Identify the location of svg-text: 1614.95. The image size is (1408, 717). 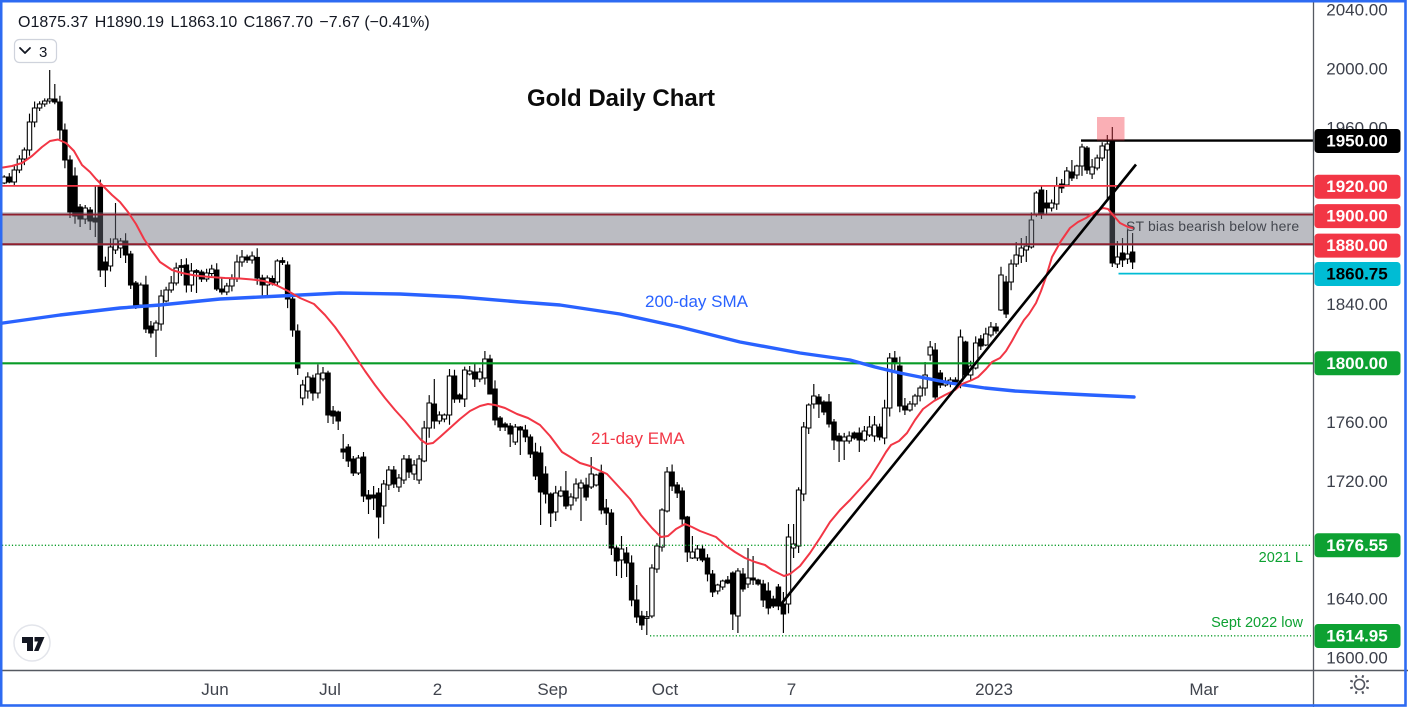
(1356, 636).